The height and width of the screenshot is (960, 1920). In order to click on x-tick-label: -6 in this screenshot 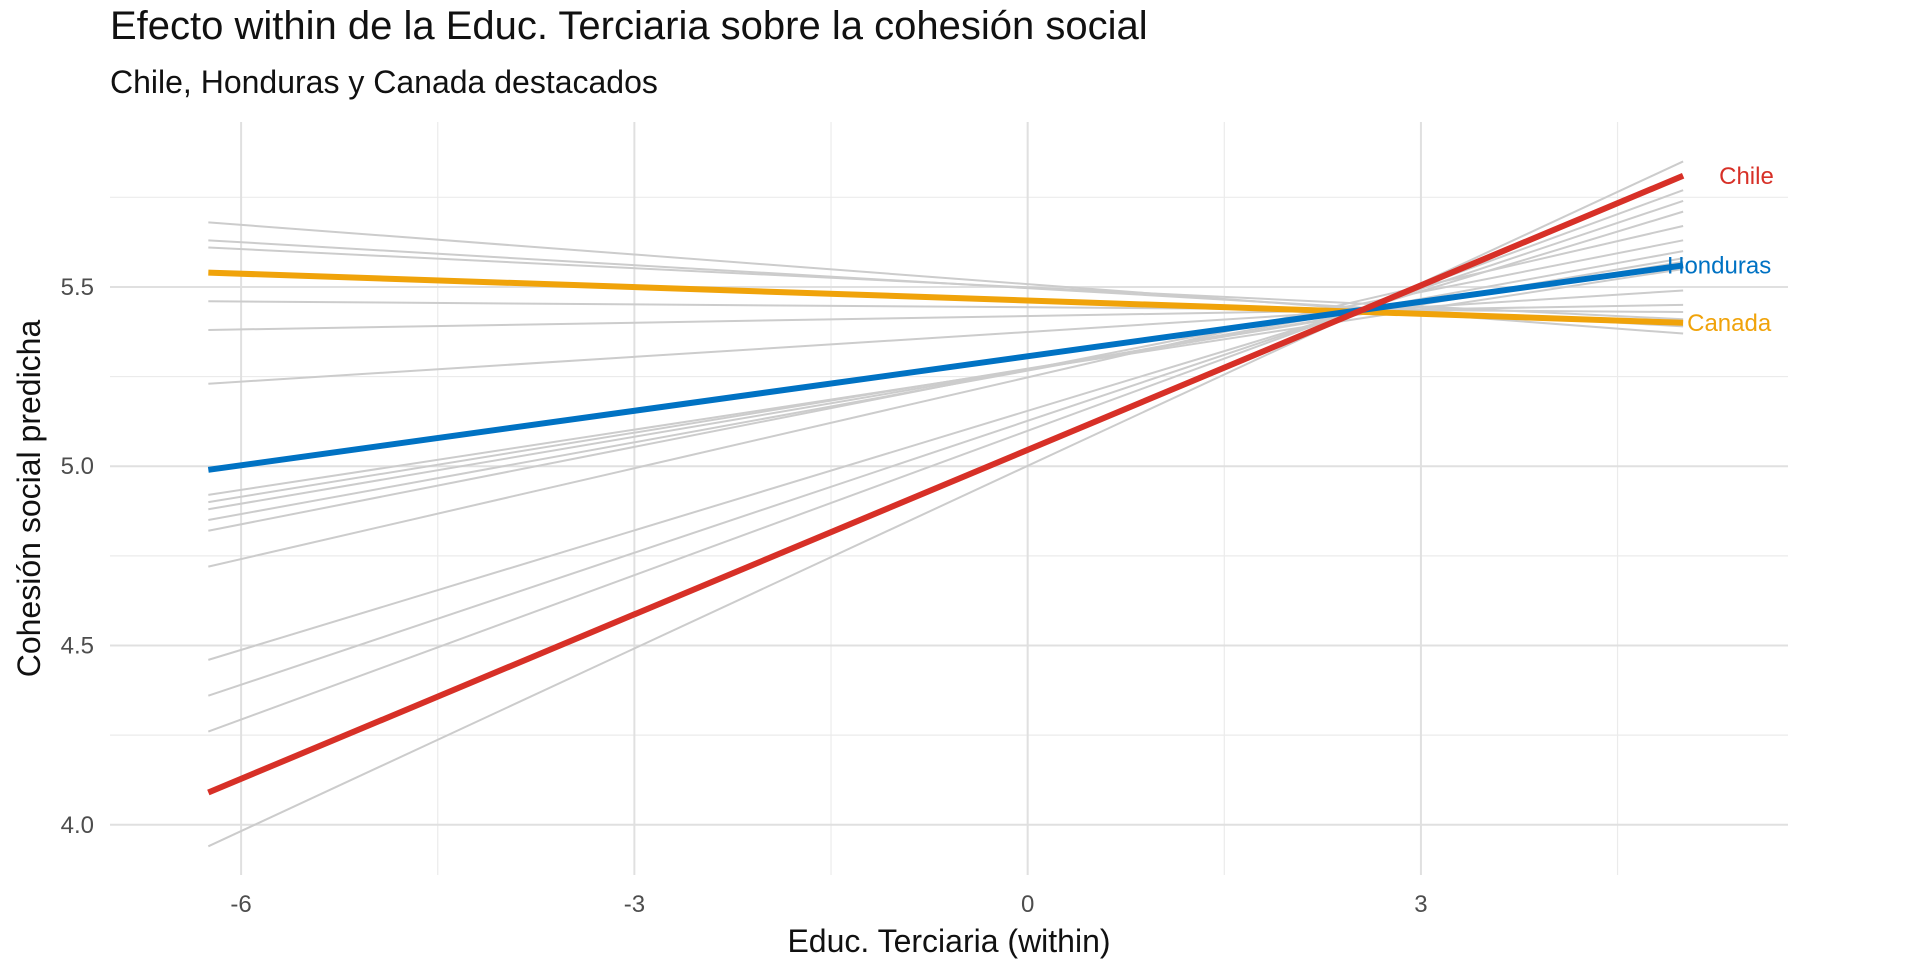, I will do `click(240, 904)`.